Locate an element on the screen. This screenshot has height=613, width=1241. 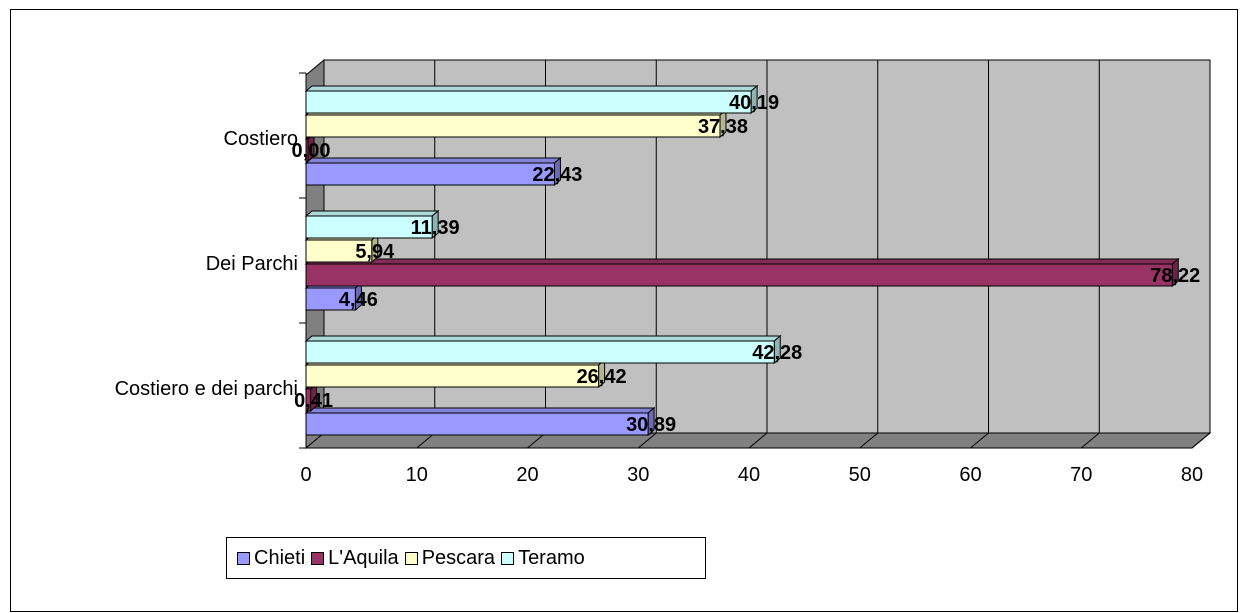
data-label: 37,38 is located at coordinates (723, 127).